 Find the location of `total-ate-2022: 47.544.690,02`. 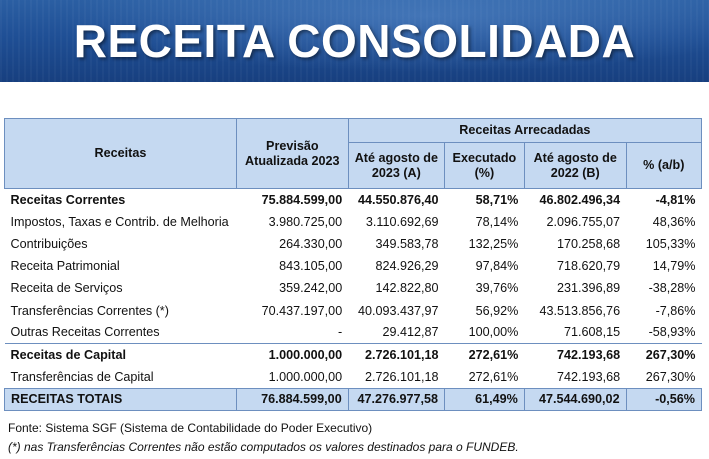

total-ate-2022: 47.544.690,02 is located at coordinates (575, 399).